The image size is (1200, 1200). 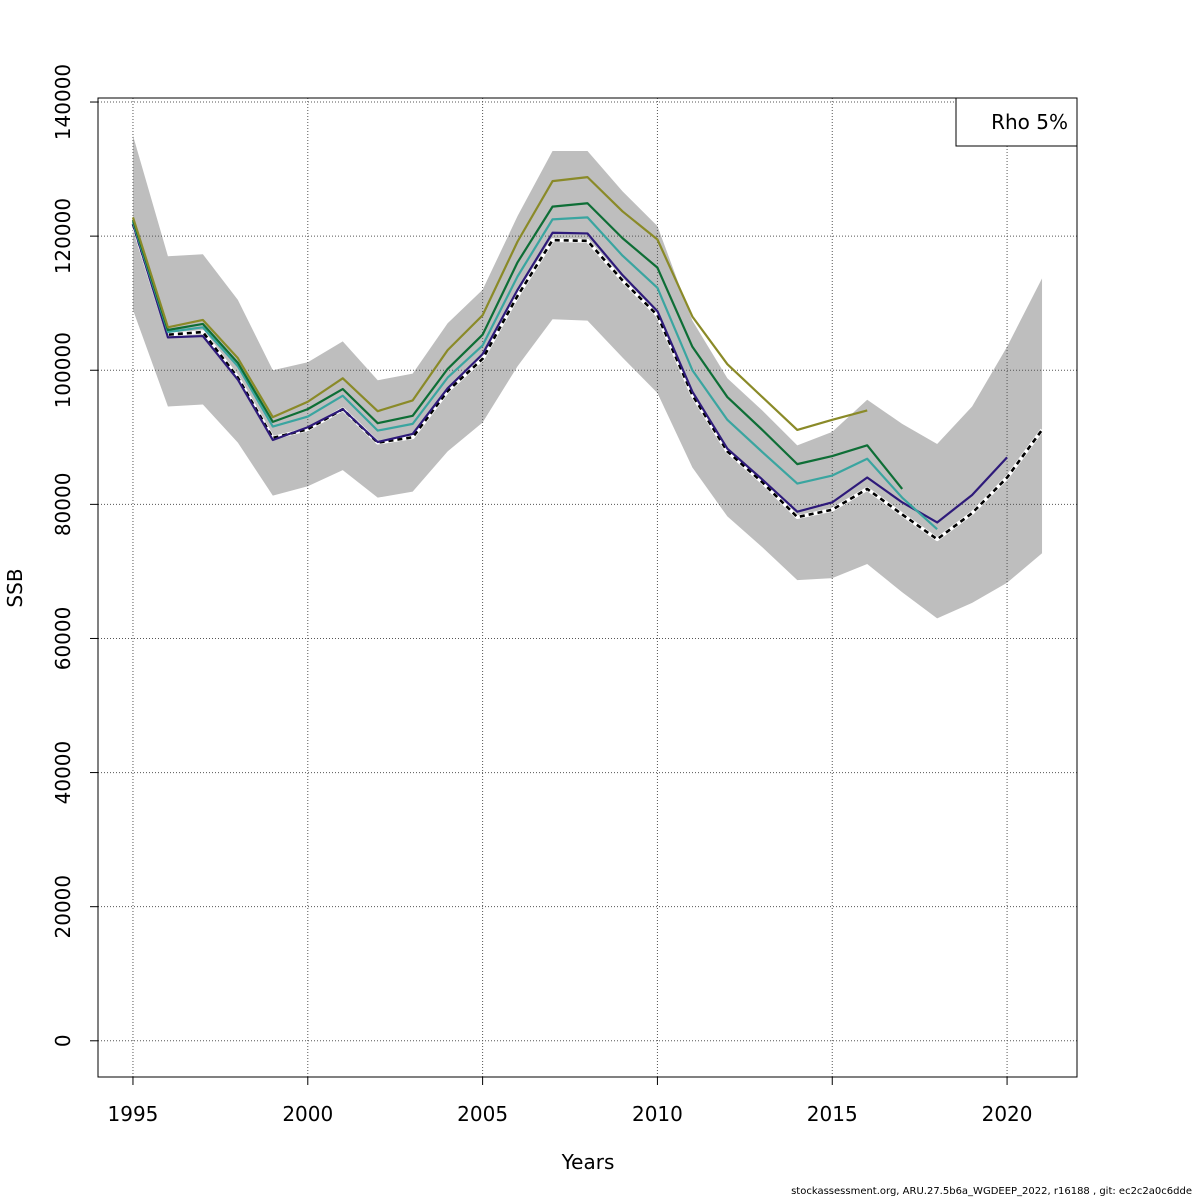 I want to click on x-tick-label: 2020, so click(x=1007, y=1114).